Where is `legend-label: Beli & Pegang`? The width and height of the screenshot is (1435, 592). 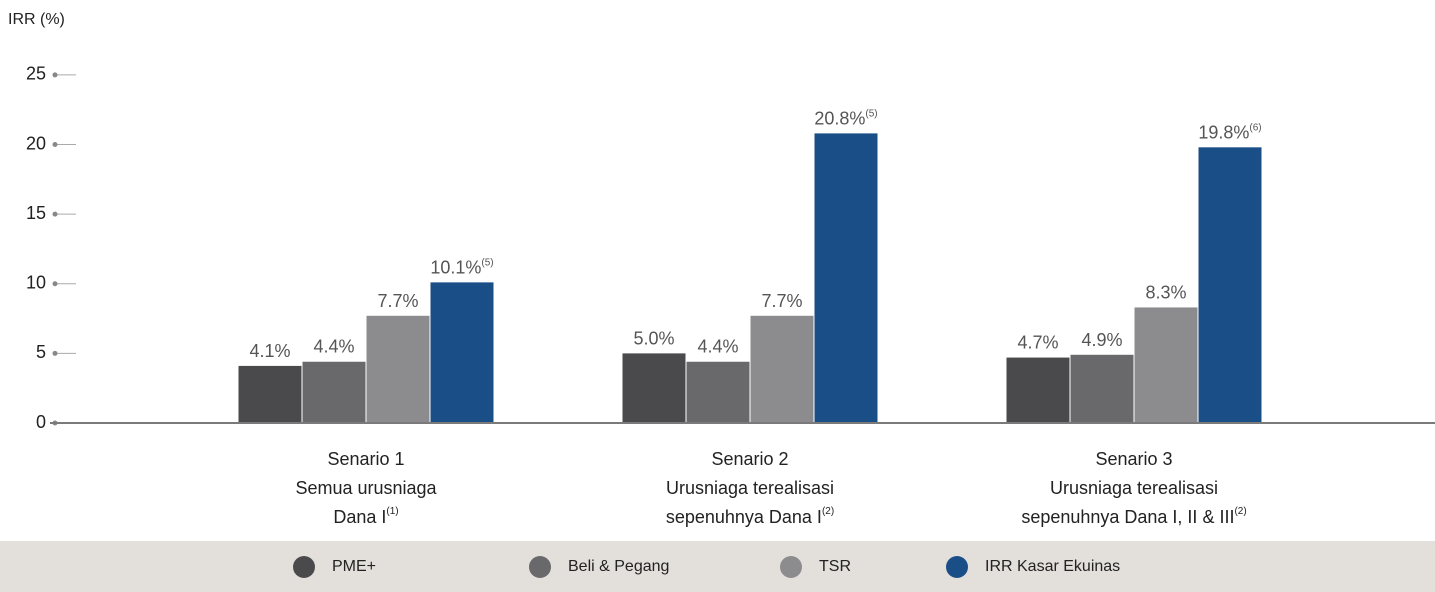
legend-label: Beli & Pegang is located at coordinates (618, 566).